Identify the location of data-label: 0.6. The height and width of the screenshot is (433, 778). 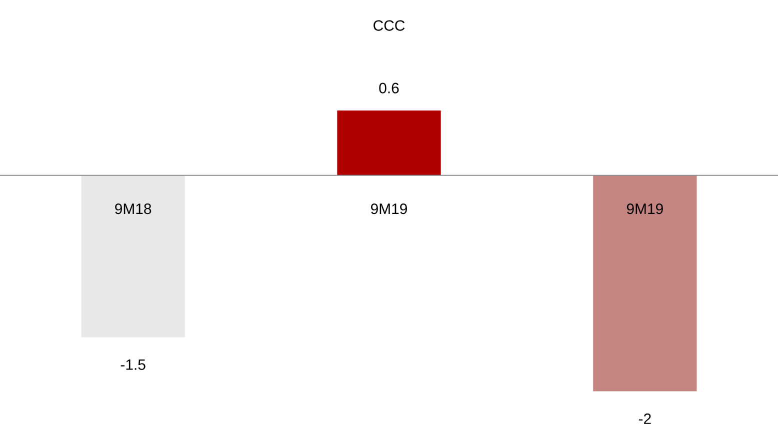
(389, 88).